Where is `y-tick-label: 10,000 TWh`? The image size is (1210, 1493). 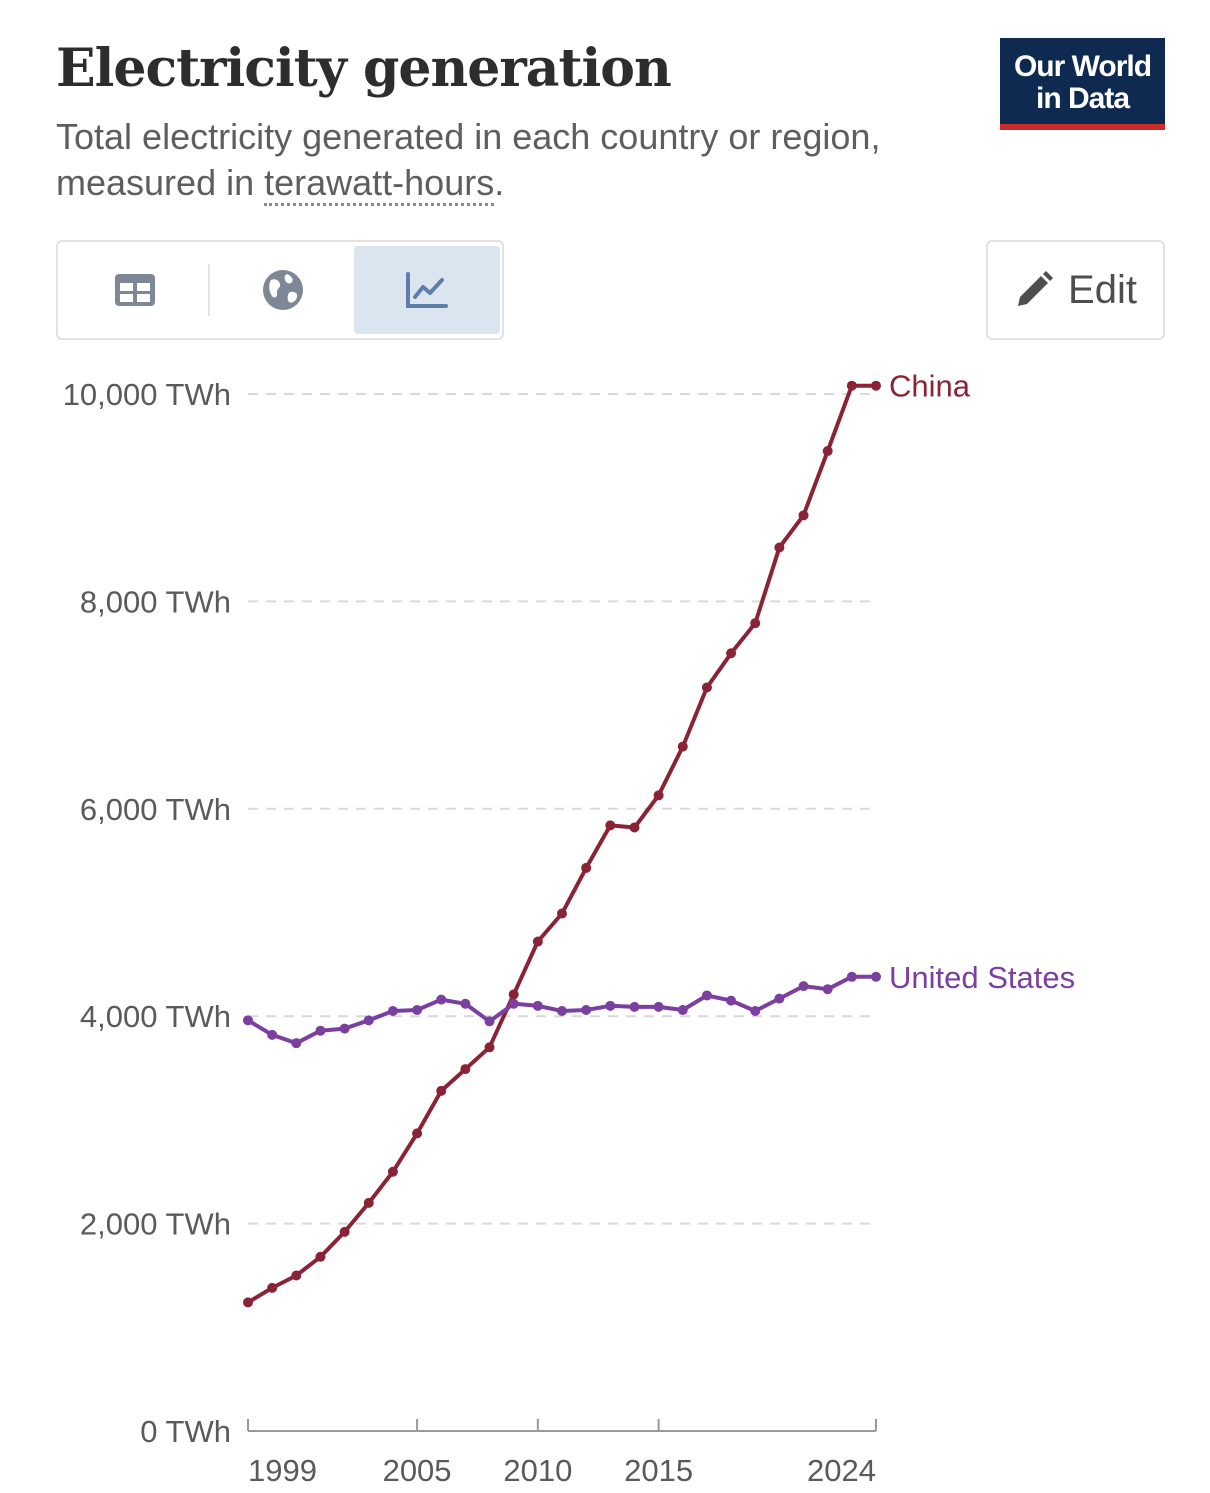 y-tick-label: 10,000 TWh is located at coordinates (147, 394).